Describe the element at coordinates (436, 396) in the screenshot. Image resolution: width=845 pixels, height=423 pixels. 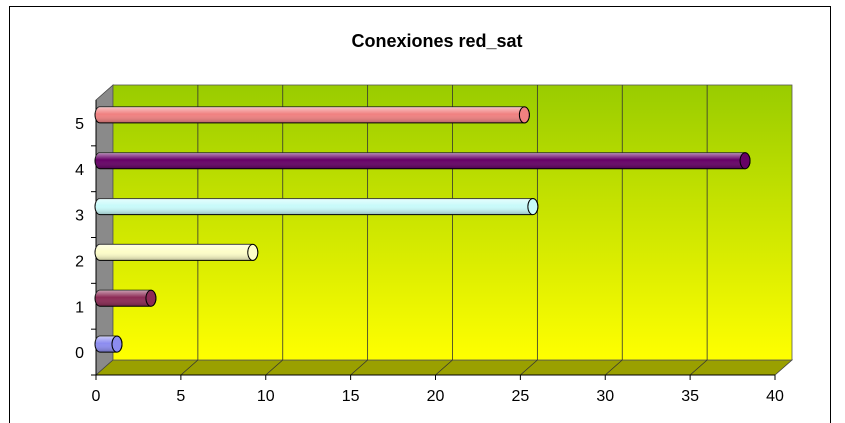
I see `x-tick-label: 20` at that location.